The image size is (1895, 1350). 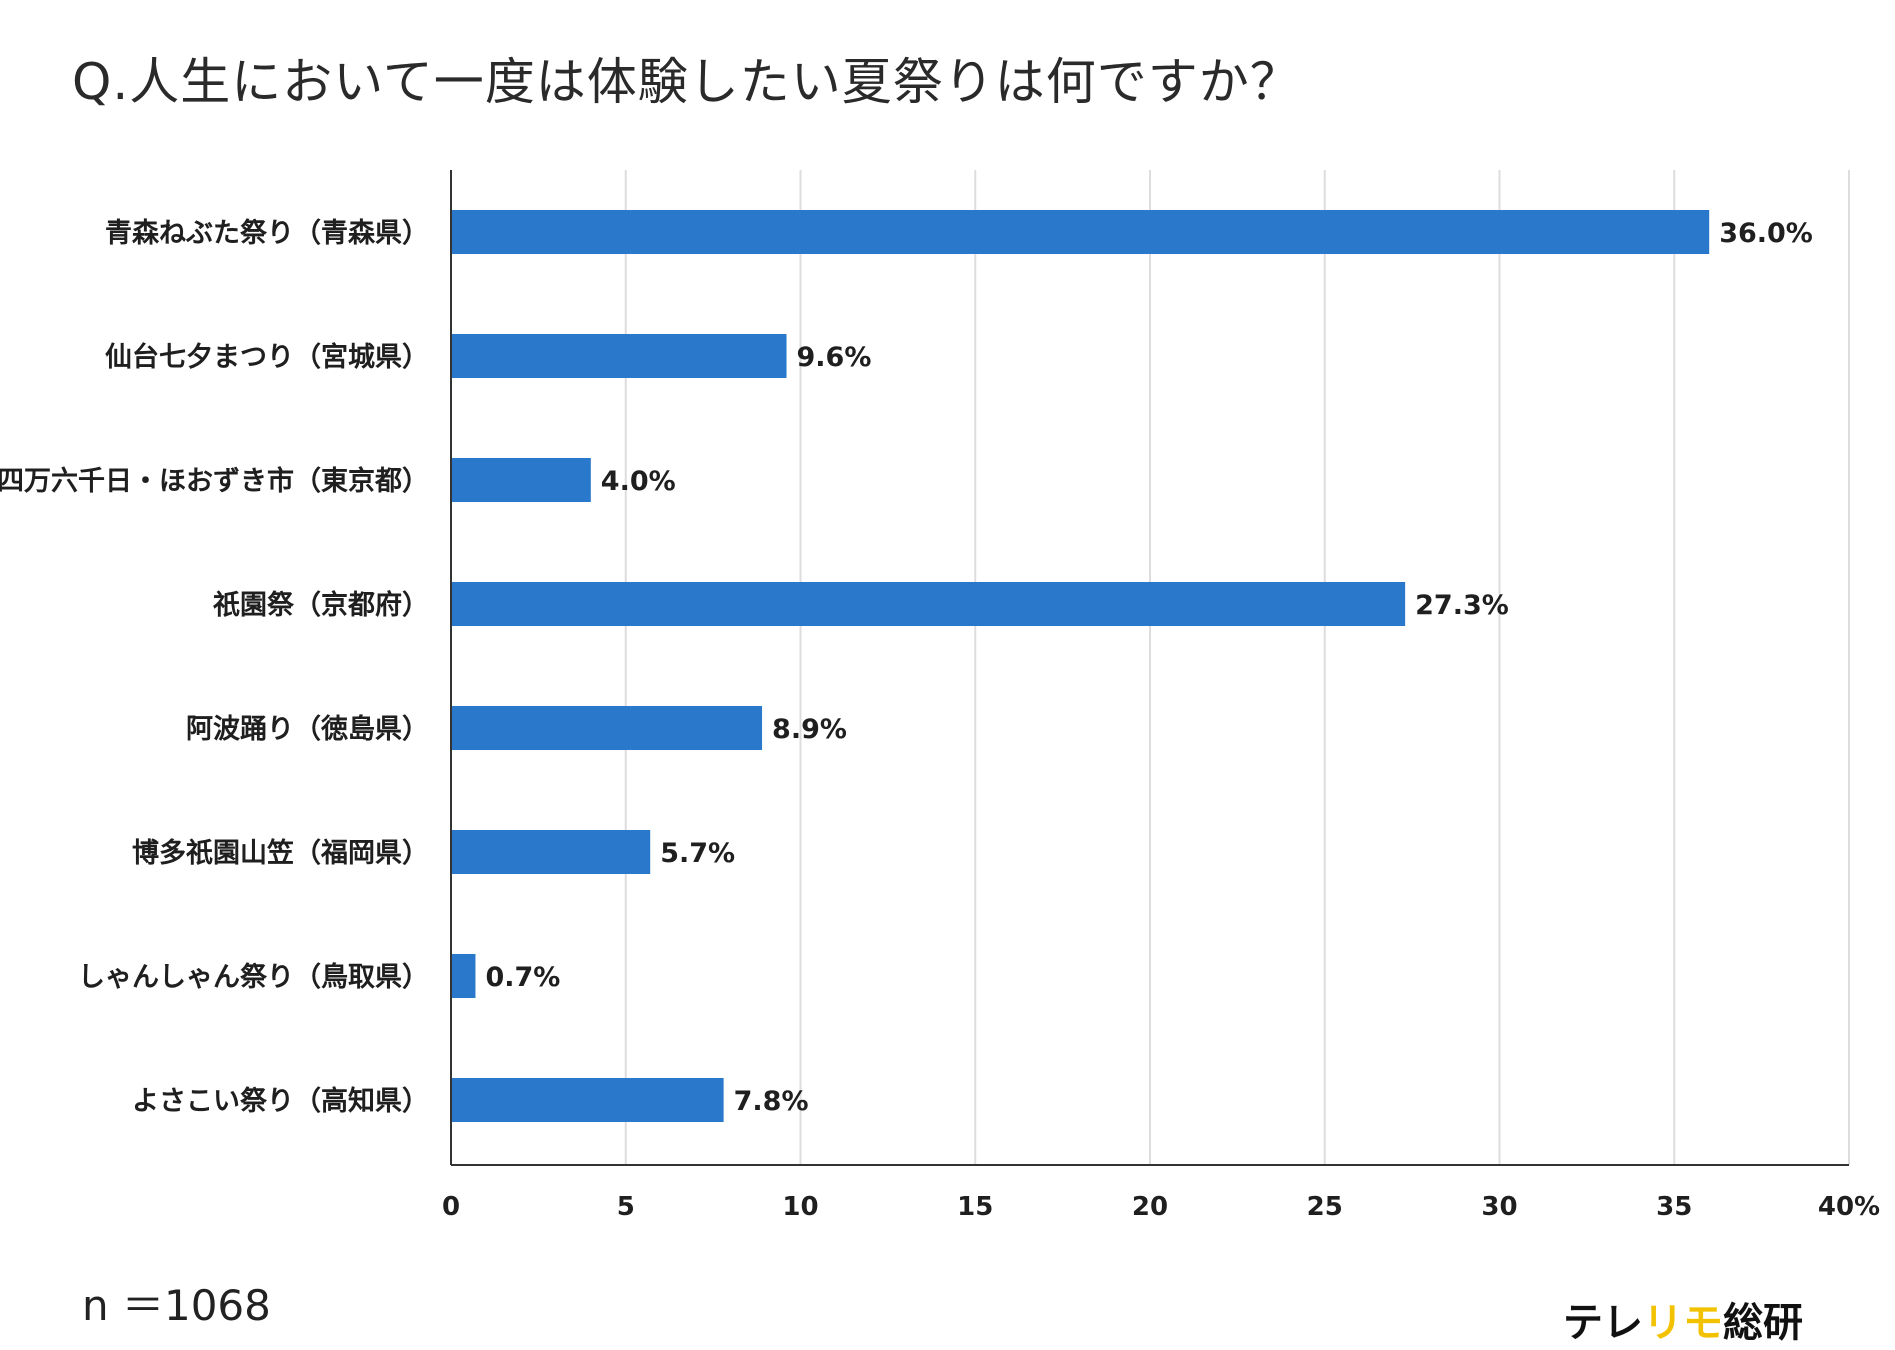 I want to click on data-label: 4.0%, so click(x=638, y=481).